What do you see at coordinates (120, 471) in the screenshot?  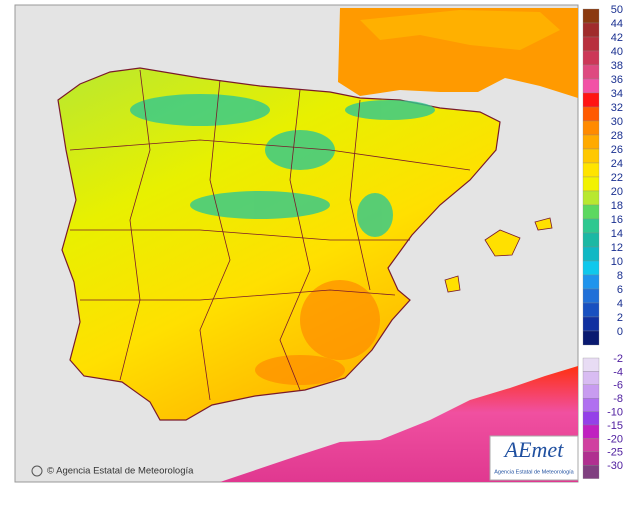 I see `credit: © Agencia Estatal de Meteorología` at bounding box center [120, 471].